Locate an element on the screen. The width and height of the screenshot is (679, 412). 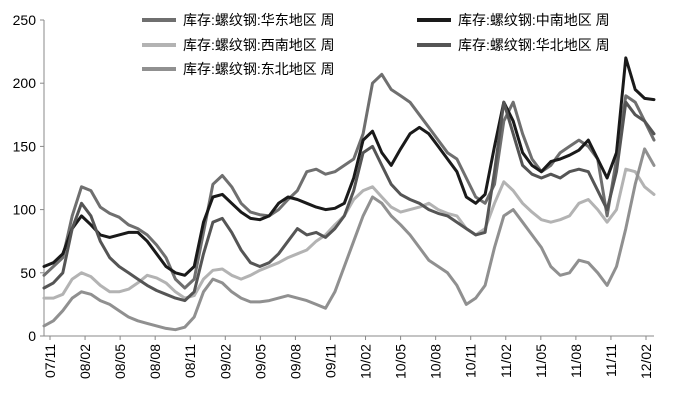
x-tick-label: 09/11 is located at coordinates (330, 361).